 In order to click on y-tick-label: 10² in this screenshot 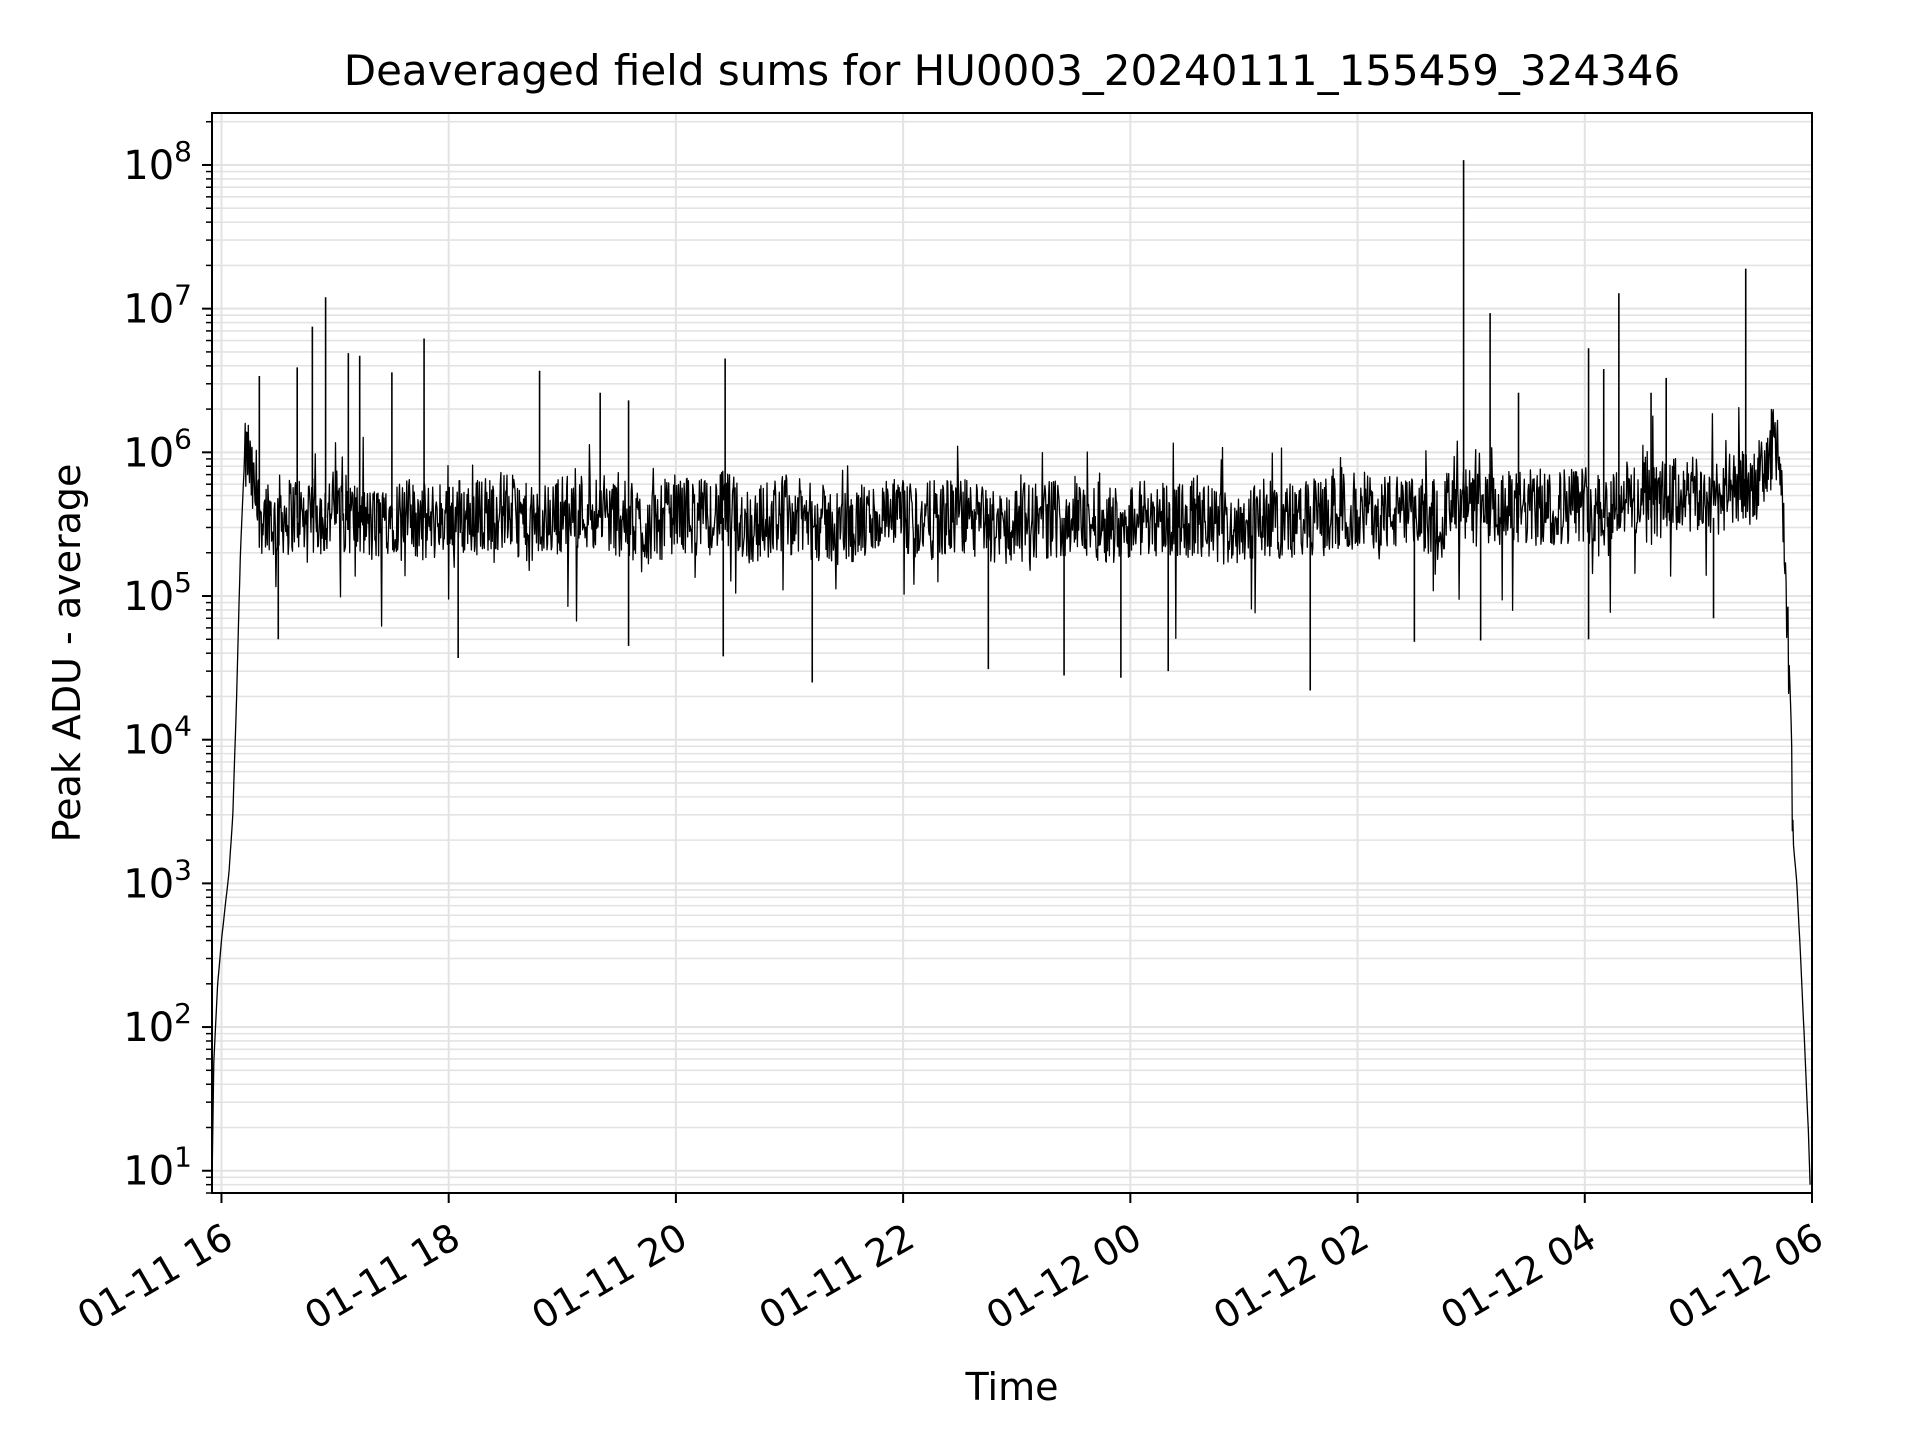, I will do `click(157, 1024)`.